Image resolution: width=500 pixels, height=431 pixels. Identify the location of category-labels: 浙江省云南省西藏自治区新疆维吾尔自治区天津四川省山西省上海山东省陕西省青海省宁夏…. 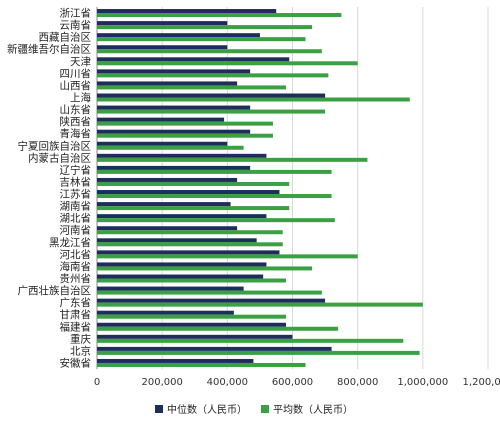
(49, 188).